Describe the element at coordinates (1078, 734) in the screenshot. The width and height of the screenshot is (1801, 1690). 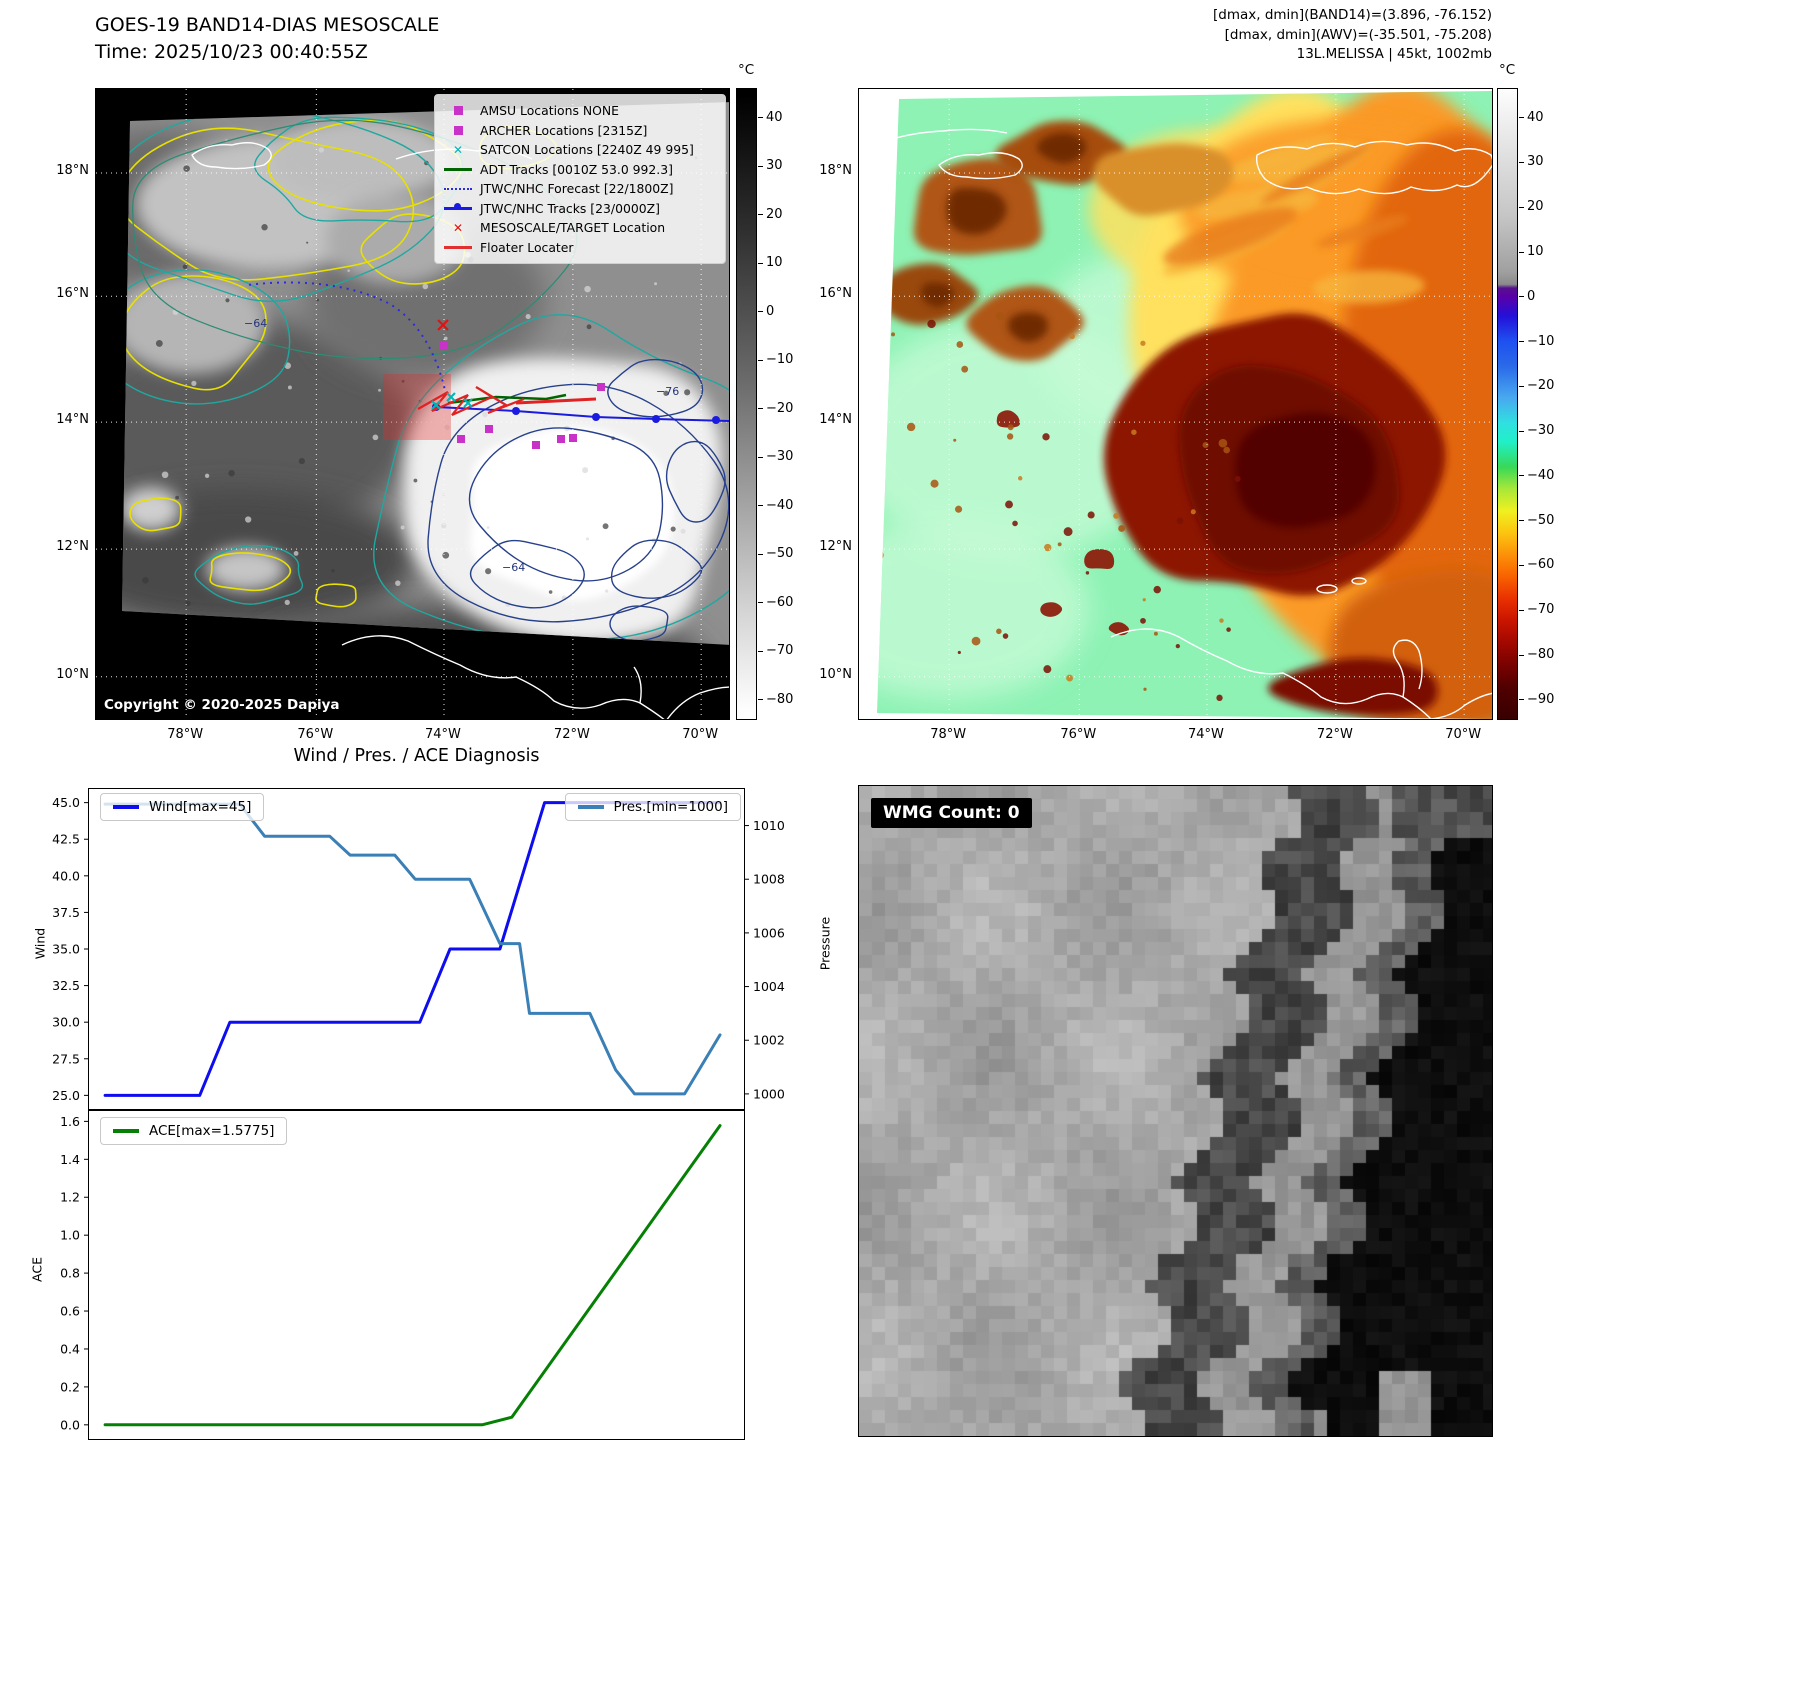
I see `lon-tick-label: 76°W` at that location.